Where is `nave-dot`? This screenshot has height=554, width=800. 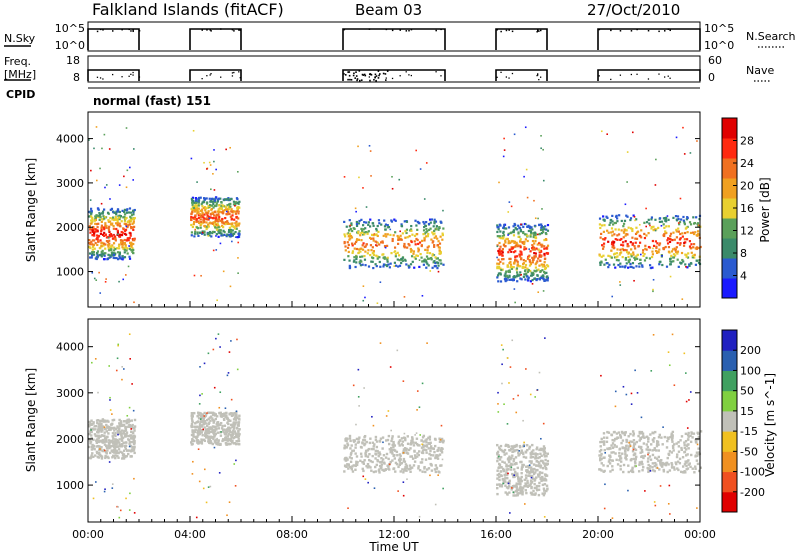
nave-dot is located at coordinates (362, 74).